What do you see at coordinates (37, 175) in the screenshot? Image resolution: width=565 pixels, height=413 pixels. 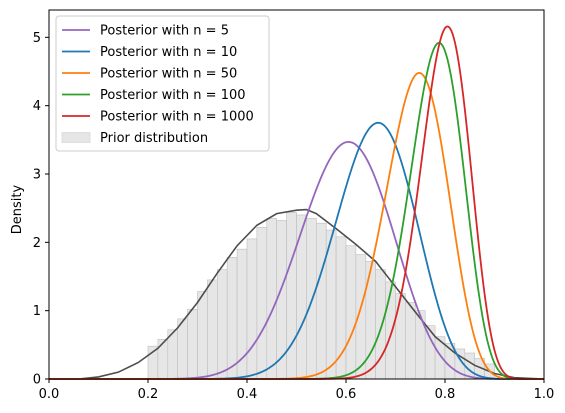 I see `y-tick-label: 3` at bounding box center [37, 175].